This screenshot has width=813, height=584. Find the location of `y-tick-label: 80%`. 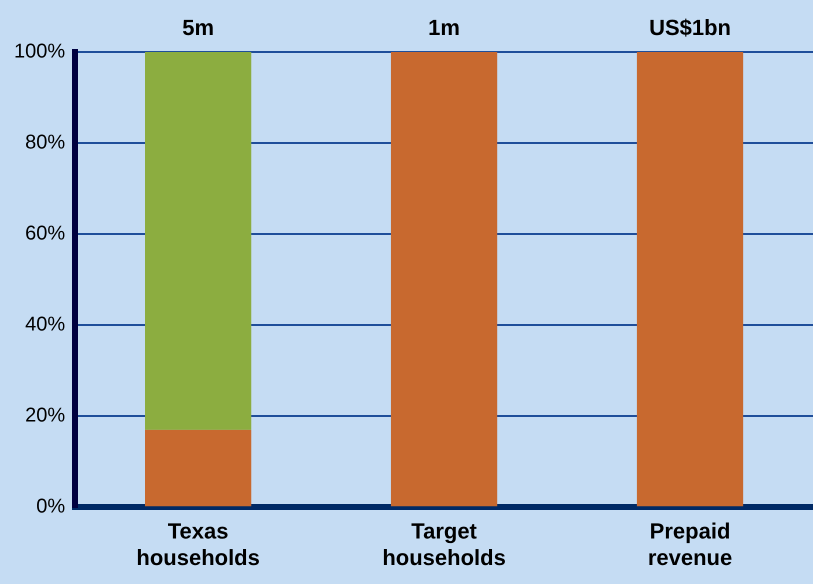

y-tick-label: 80% is located at coordinates (45, 143).